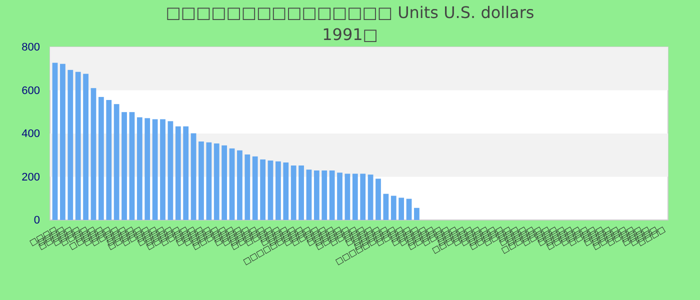 This screenshot has height=300, width=700. What do you see at coordinates (31, 177) in the screenshot?
I see `y-tick-label: 200` at bounding box center [31, 177].